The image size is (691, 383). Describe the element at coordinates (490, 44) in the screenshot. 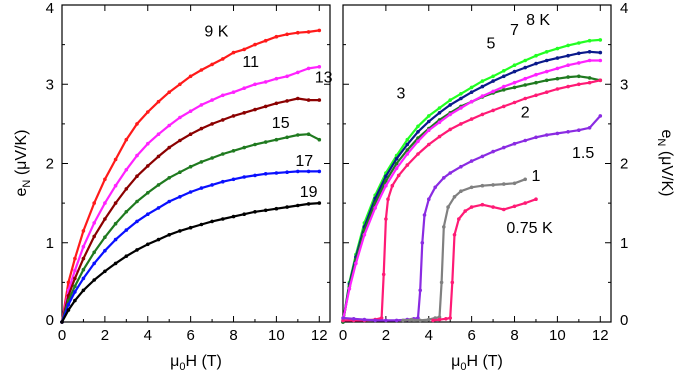

I see `curve-label: 5` at that location.